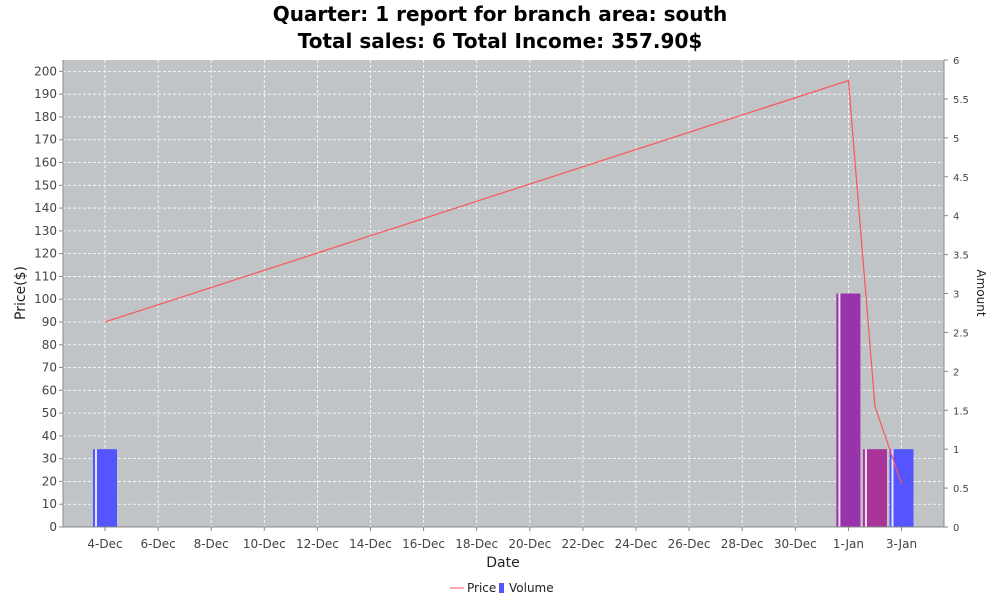 The image size is (1000, 604). What do you see at coordinates (49, 504) in the screenshot?
I see `y-tick-label: 10` at bounding box center [49, 504].